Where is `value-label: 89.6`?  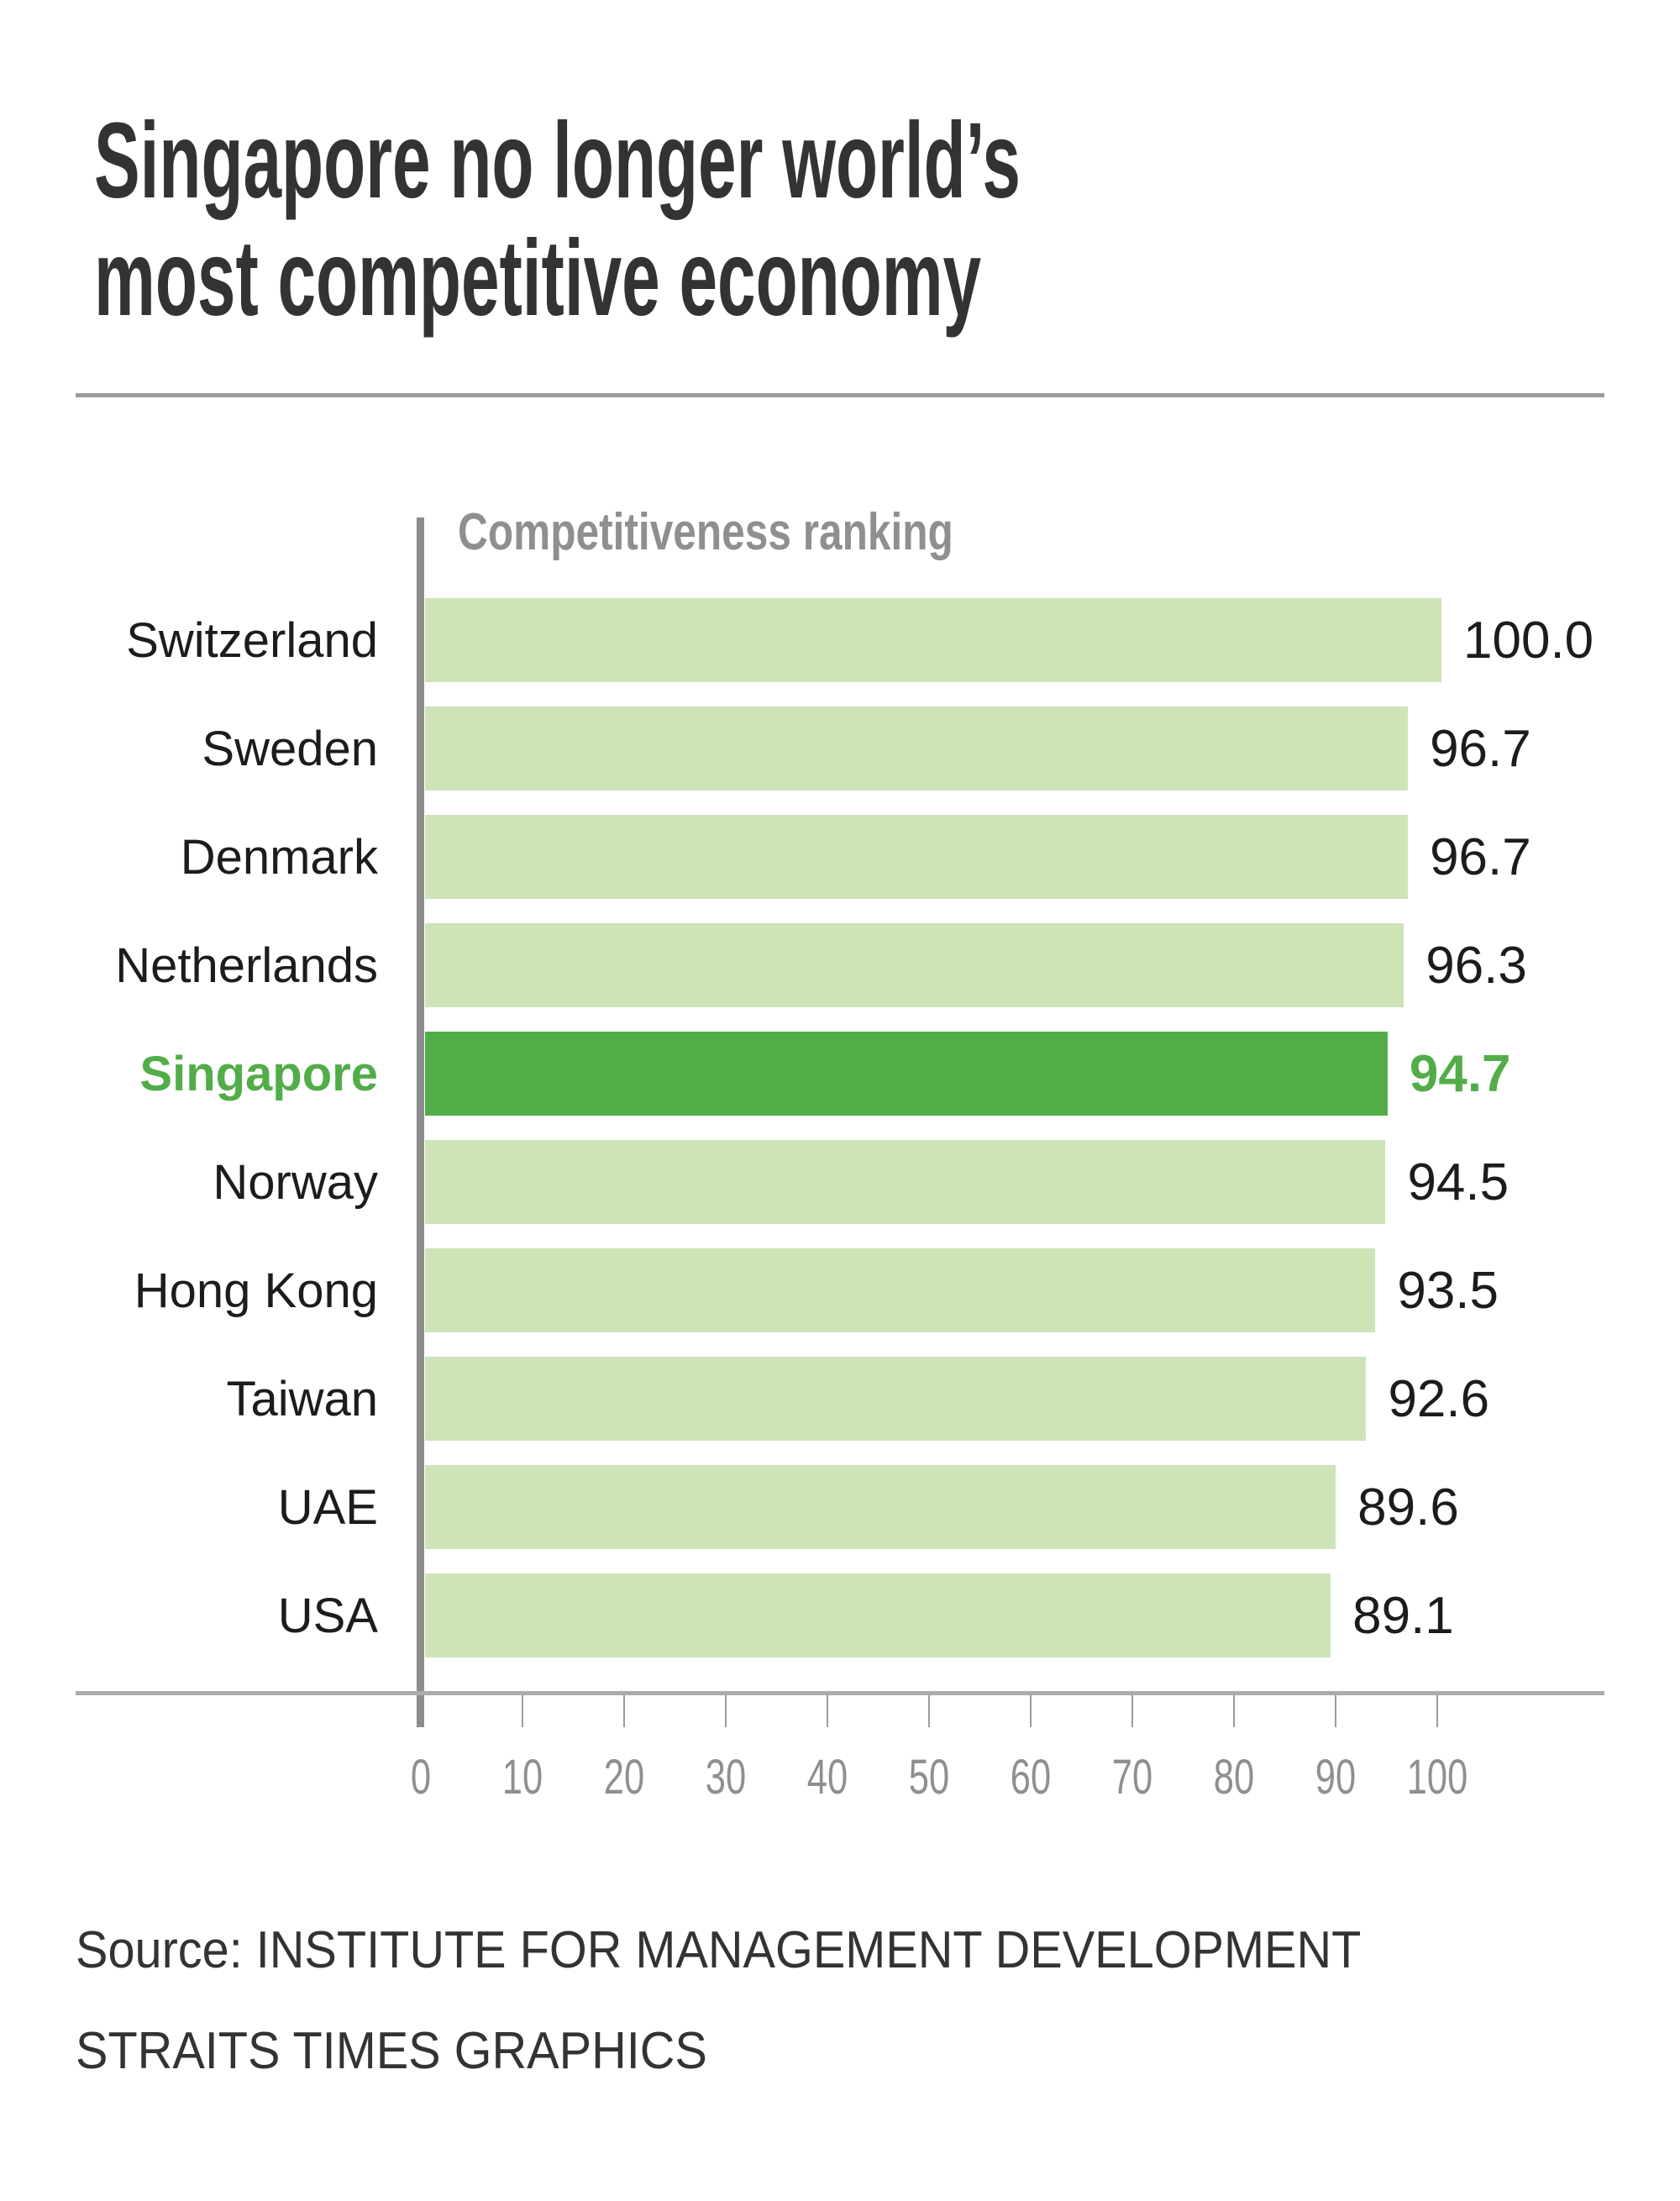 value-label: 89.6 is located at coordinates (1408, 1507).